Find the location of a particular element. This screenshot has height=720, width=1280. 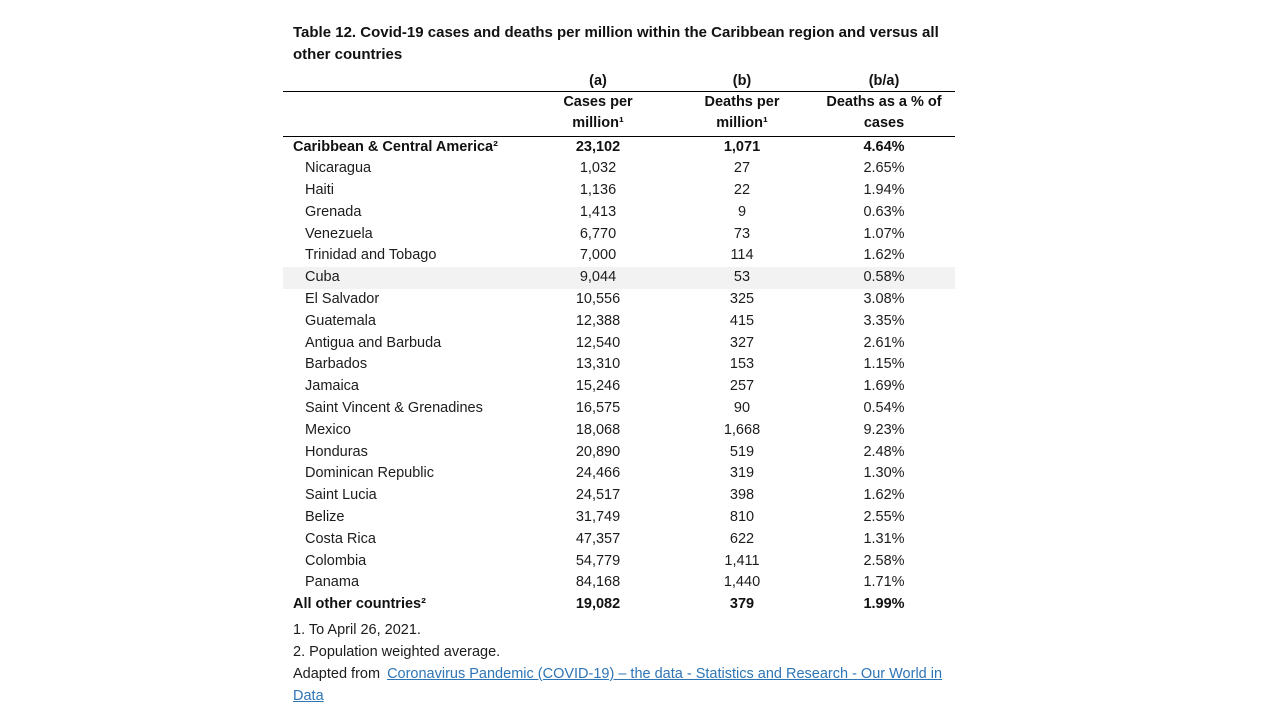

deaths-percent-value: 1.30% is located at coordinates (884, 473).